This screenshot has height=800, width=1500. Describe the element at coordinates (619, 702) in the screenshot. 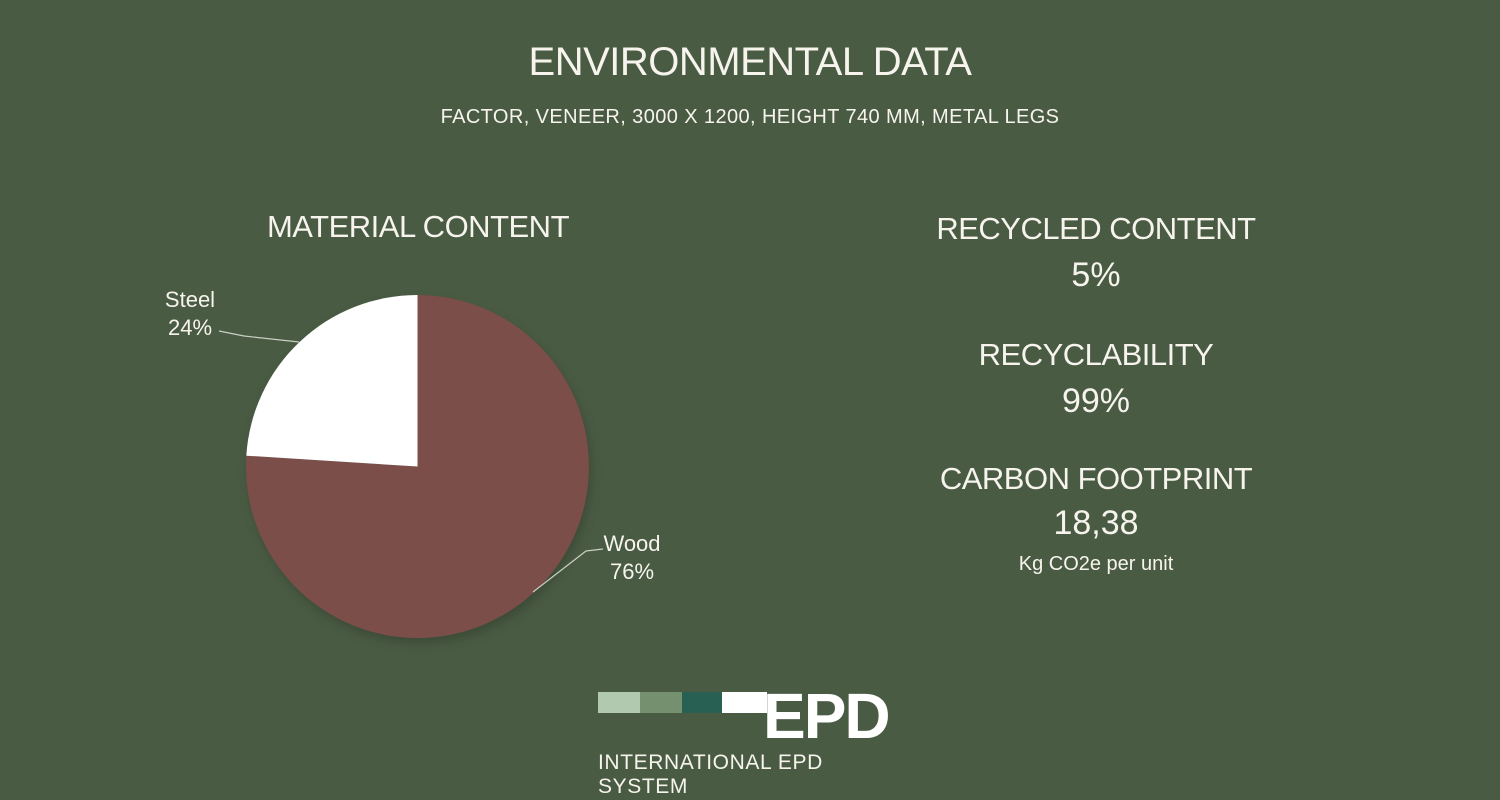

I see `epd-logo-square-light-icon` at that location.